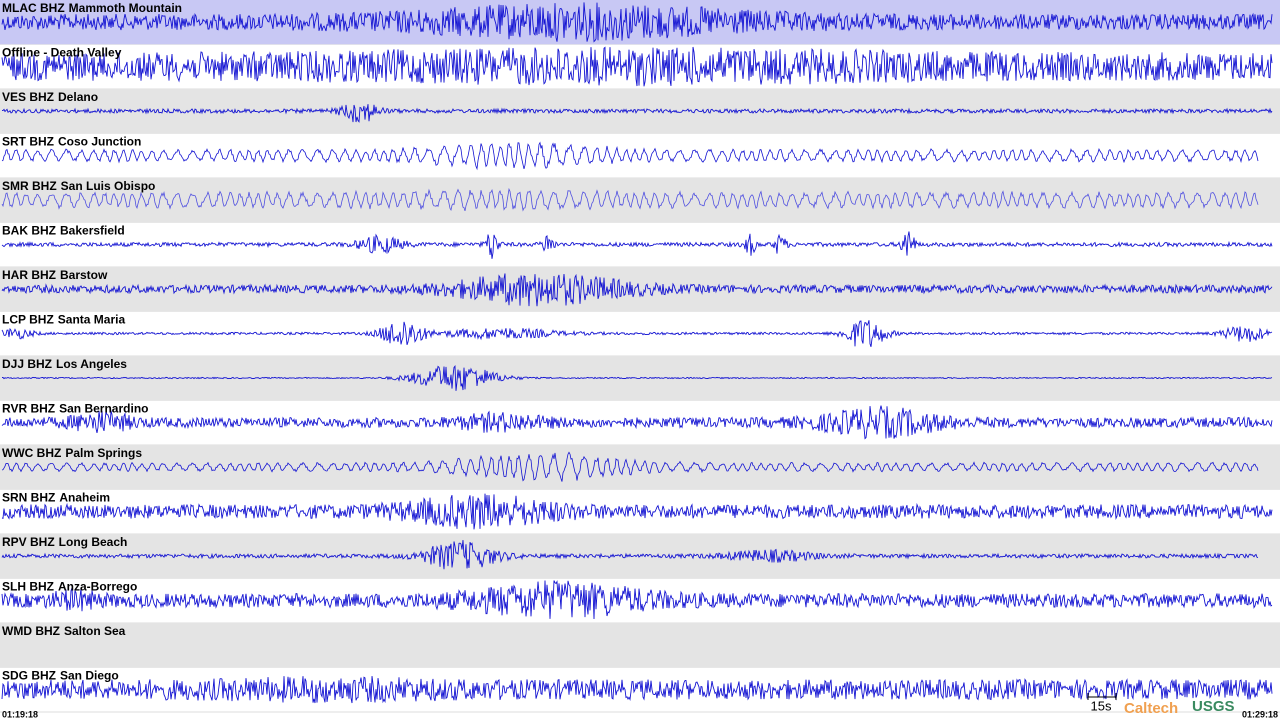  Describe the element at coordinates (1151, 708) in the screenshot. I see `caltech-logo: Caltech` at that location.